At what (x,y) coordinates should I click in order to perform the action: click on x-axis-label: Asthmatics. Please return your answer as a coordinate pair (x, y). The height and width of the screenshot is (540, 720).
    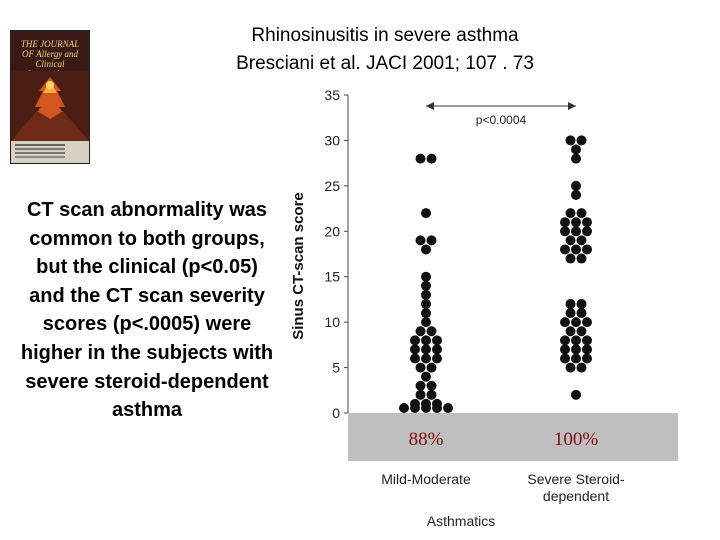
    Looking at the image, I should click on (461, 521).